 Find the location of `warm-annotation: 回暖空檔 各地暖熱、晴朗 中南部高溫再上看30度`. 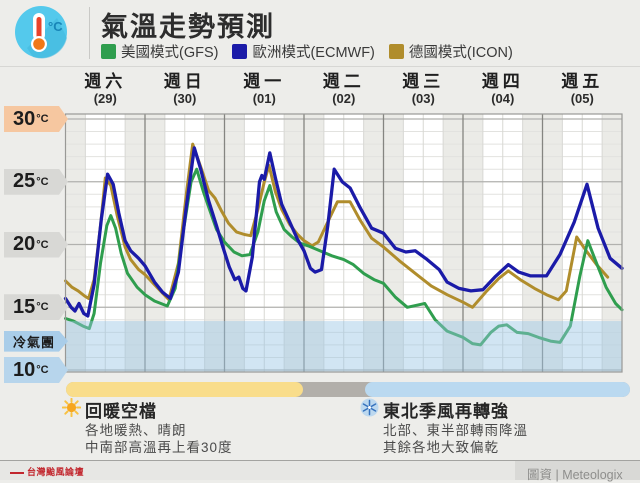

warm-annotation: 回暖空檔 各地暖熱、晴朗 中南部高溫再上看30度 is located at coordinates (147, 426).